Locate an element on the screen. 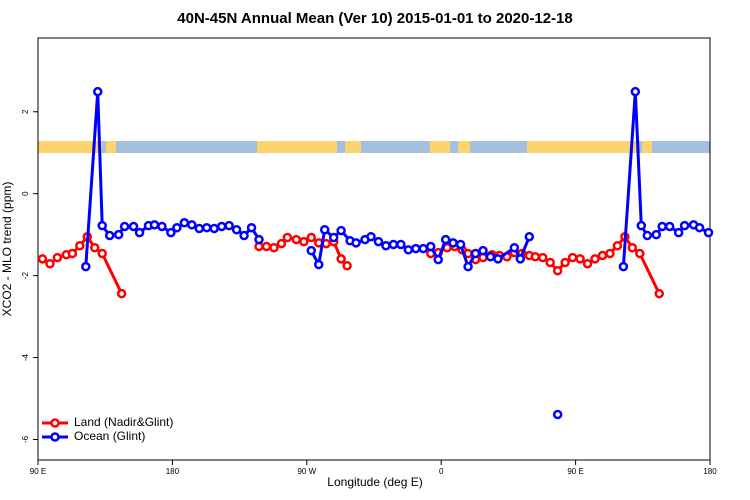  y-tick-label: -6 is located at coordinates (25, 439).